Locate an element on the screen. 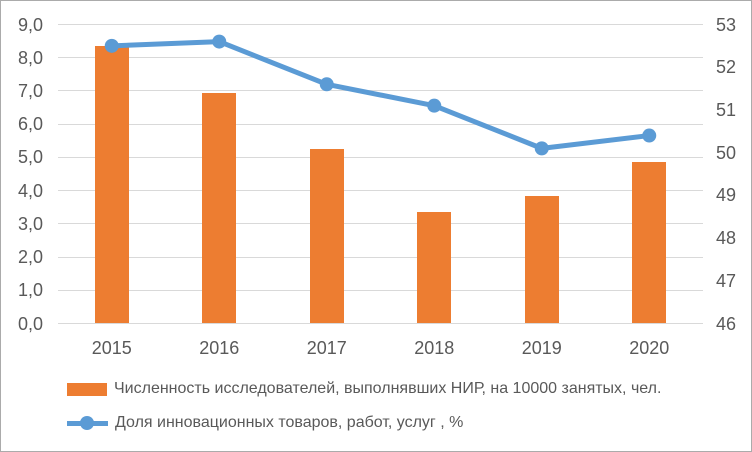 Image resolution: width=752 pixels, height=452 pixels. bar-2020 is located at coordinates (649, 243).